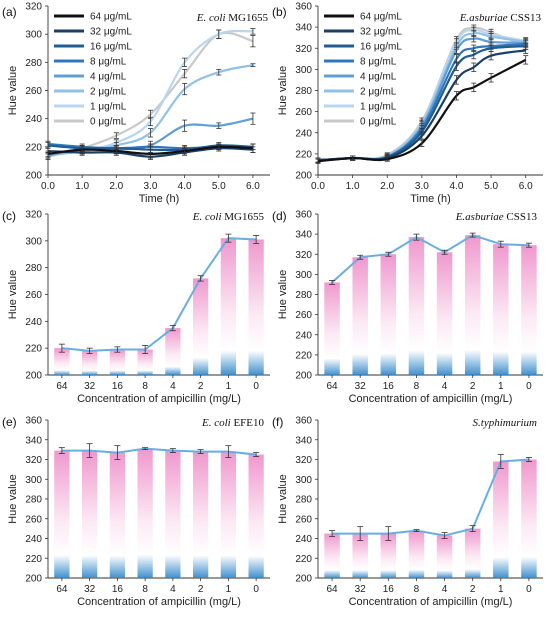 This screenshot has width=550, height=617. What do you see at coordinates (185, 186) in the screenshot?
I see `x-tick-label: 4.0` at bounding box center [185, 186].